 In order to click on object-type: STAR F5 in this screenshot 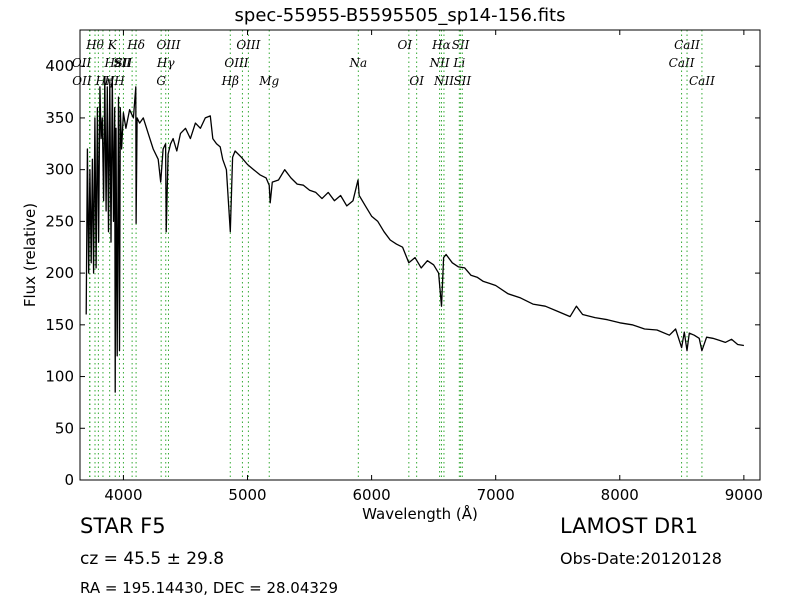, I will do `click(123, 526)`.